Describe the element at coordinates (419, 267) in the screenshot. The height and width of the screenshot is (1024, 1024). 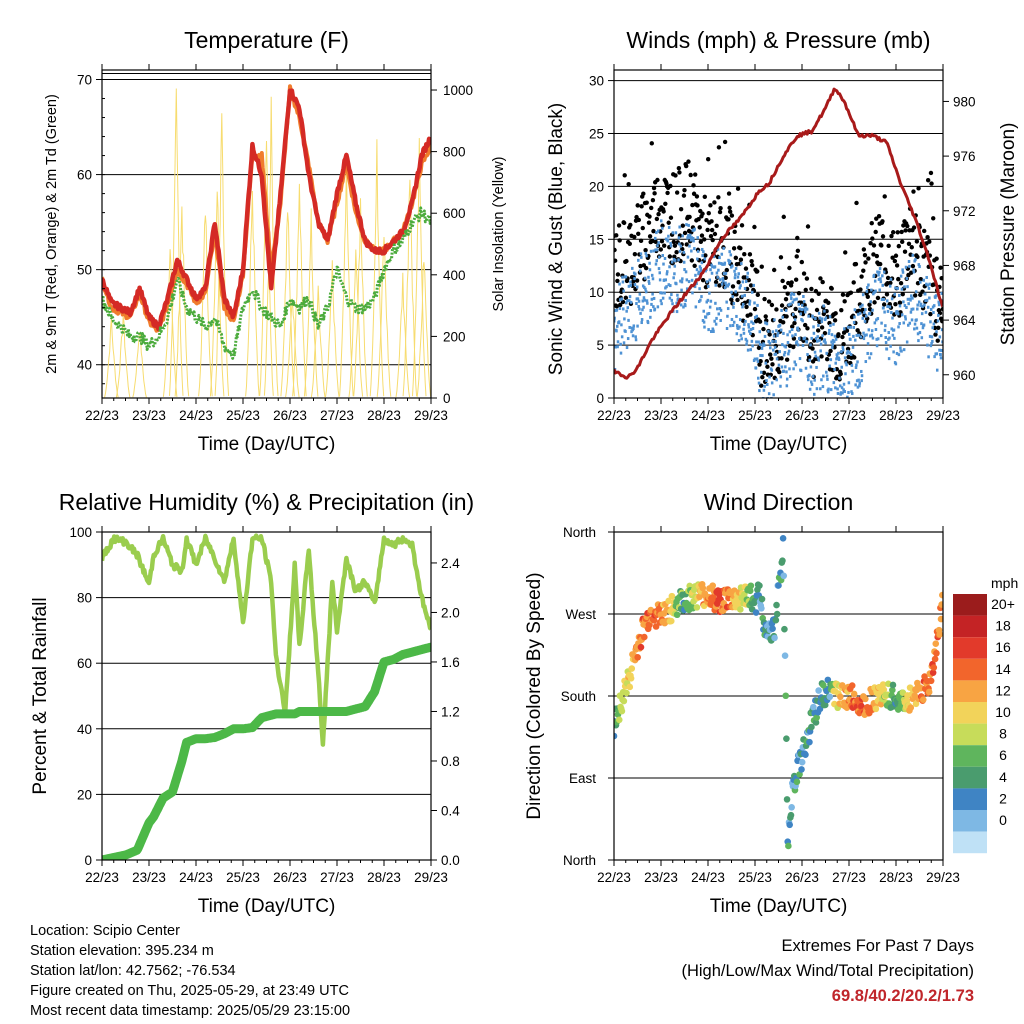
I see `solar-spike` at that location.